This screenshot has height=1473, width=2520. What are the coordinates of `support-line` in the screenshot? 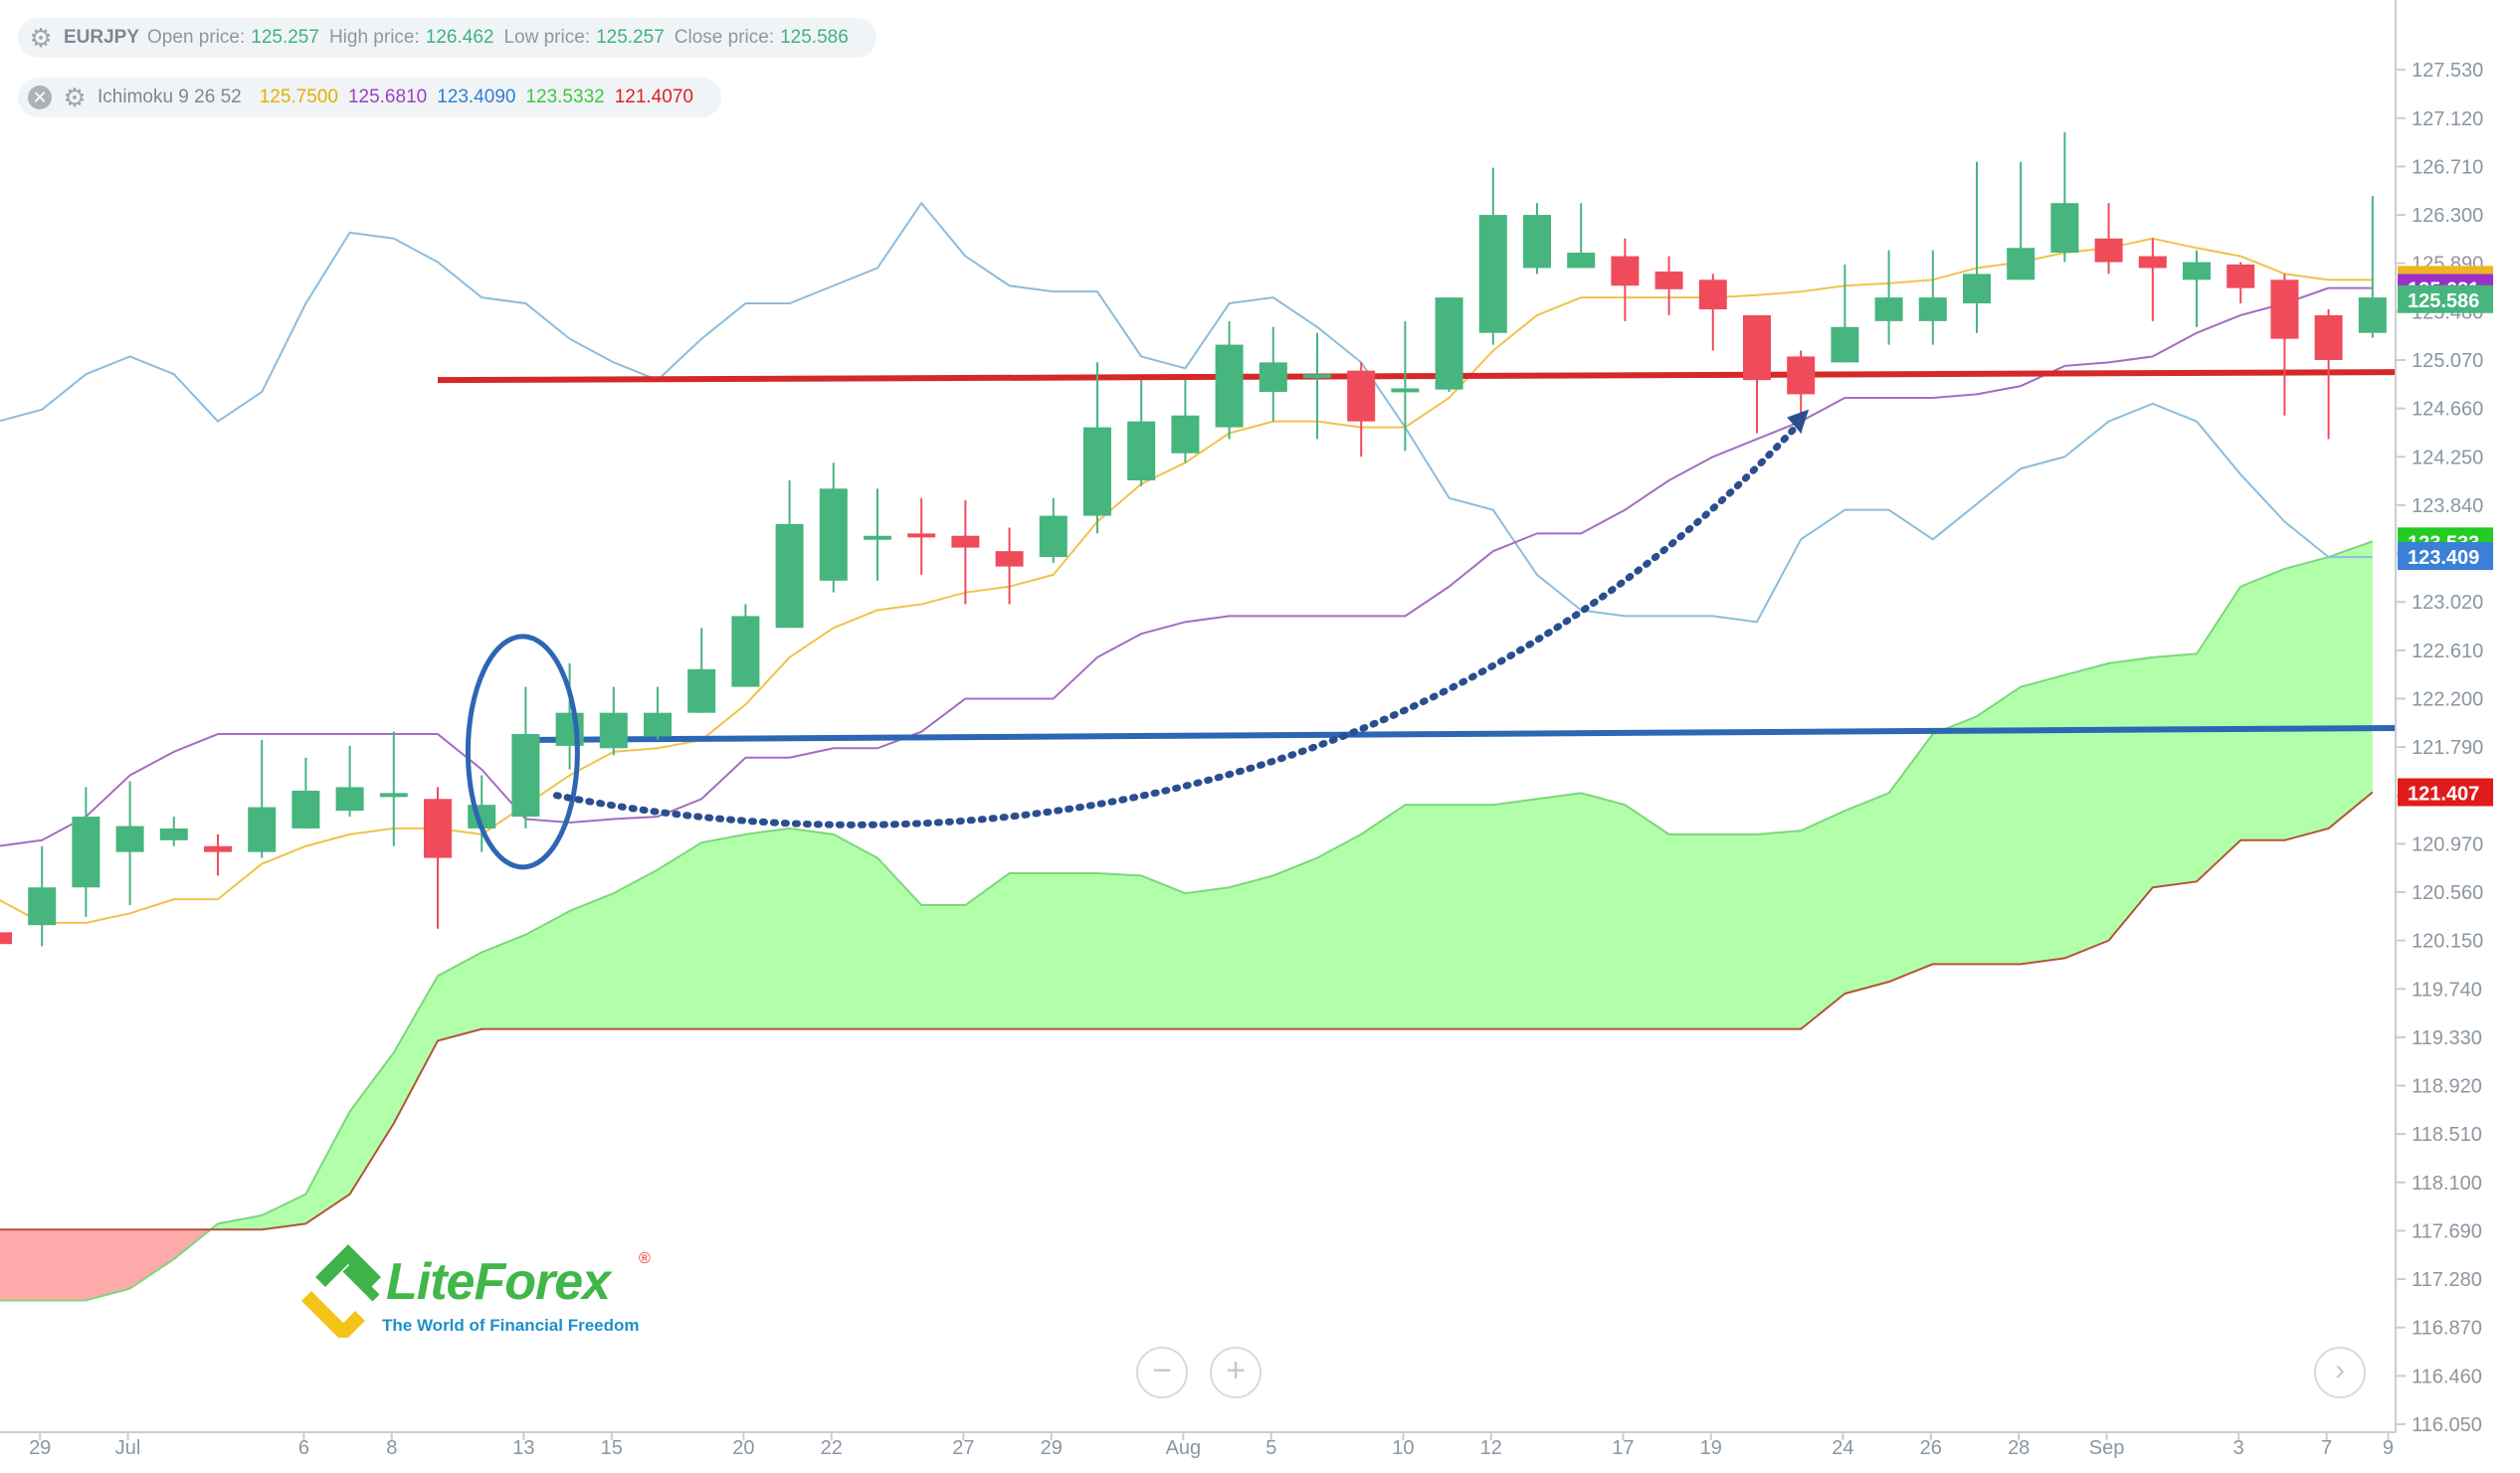 It's located at (1461, 733).